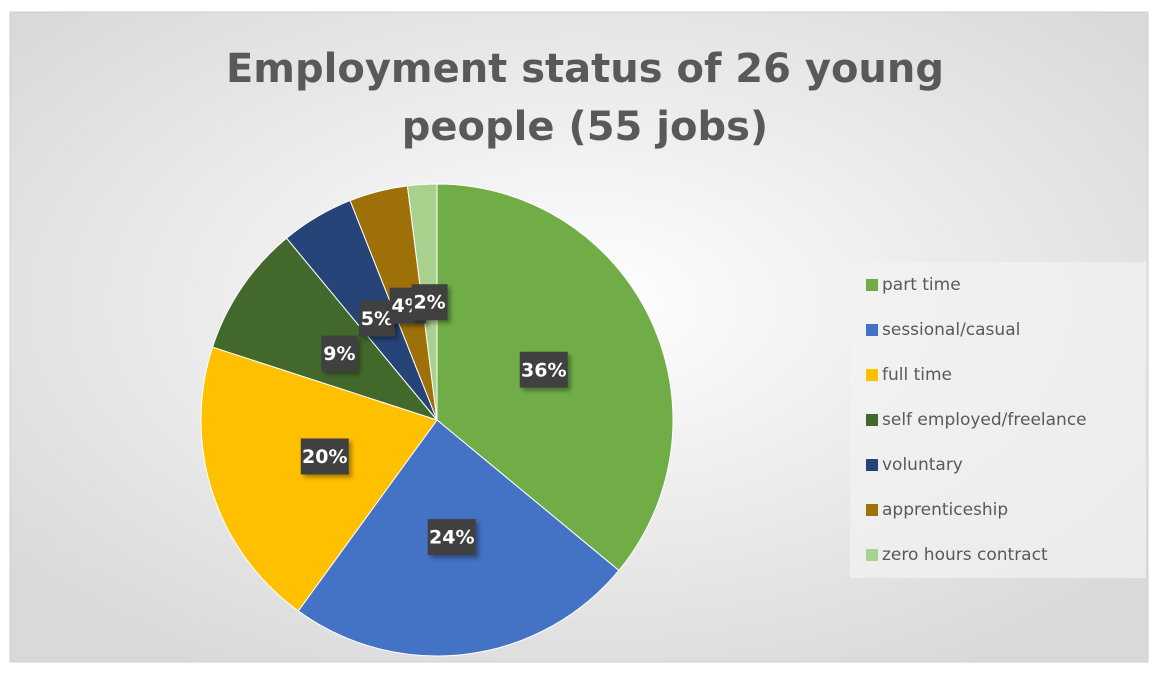 This screenshot has width=1155, height=675. I want to click on data-label-text: 5%, so click(377, 319).